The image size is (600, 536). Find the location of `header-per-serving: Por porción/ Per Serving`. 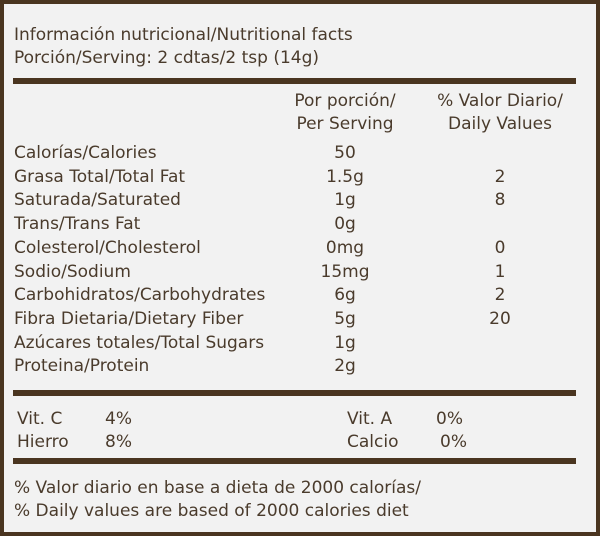

header-per-serving: Por porción/ Per Serving is located at coordinates (345, 113).